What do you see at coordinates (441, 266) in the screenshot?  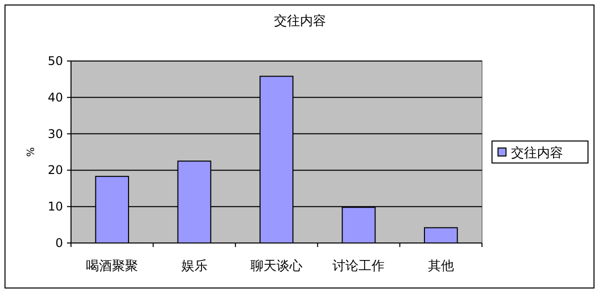 I see `x-tick-label: 其他` at bounding box center [441, 266].